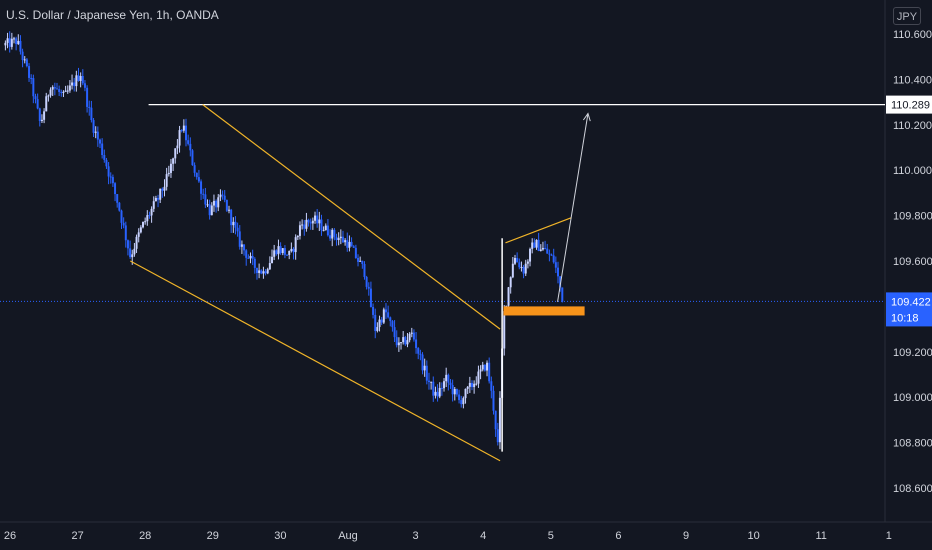 The height and width of the screenshot is (550, 932). Describe the element at coordinates (315, 361) in the screenshot. I see `channel-lower-line` at that location.